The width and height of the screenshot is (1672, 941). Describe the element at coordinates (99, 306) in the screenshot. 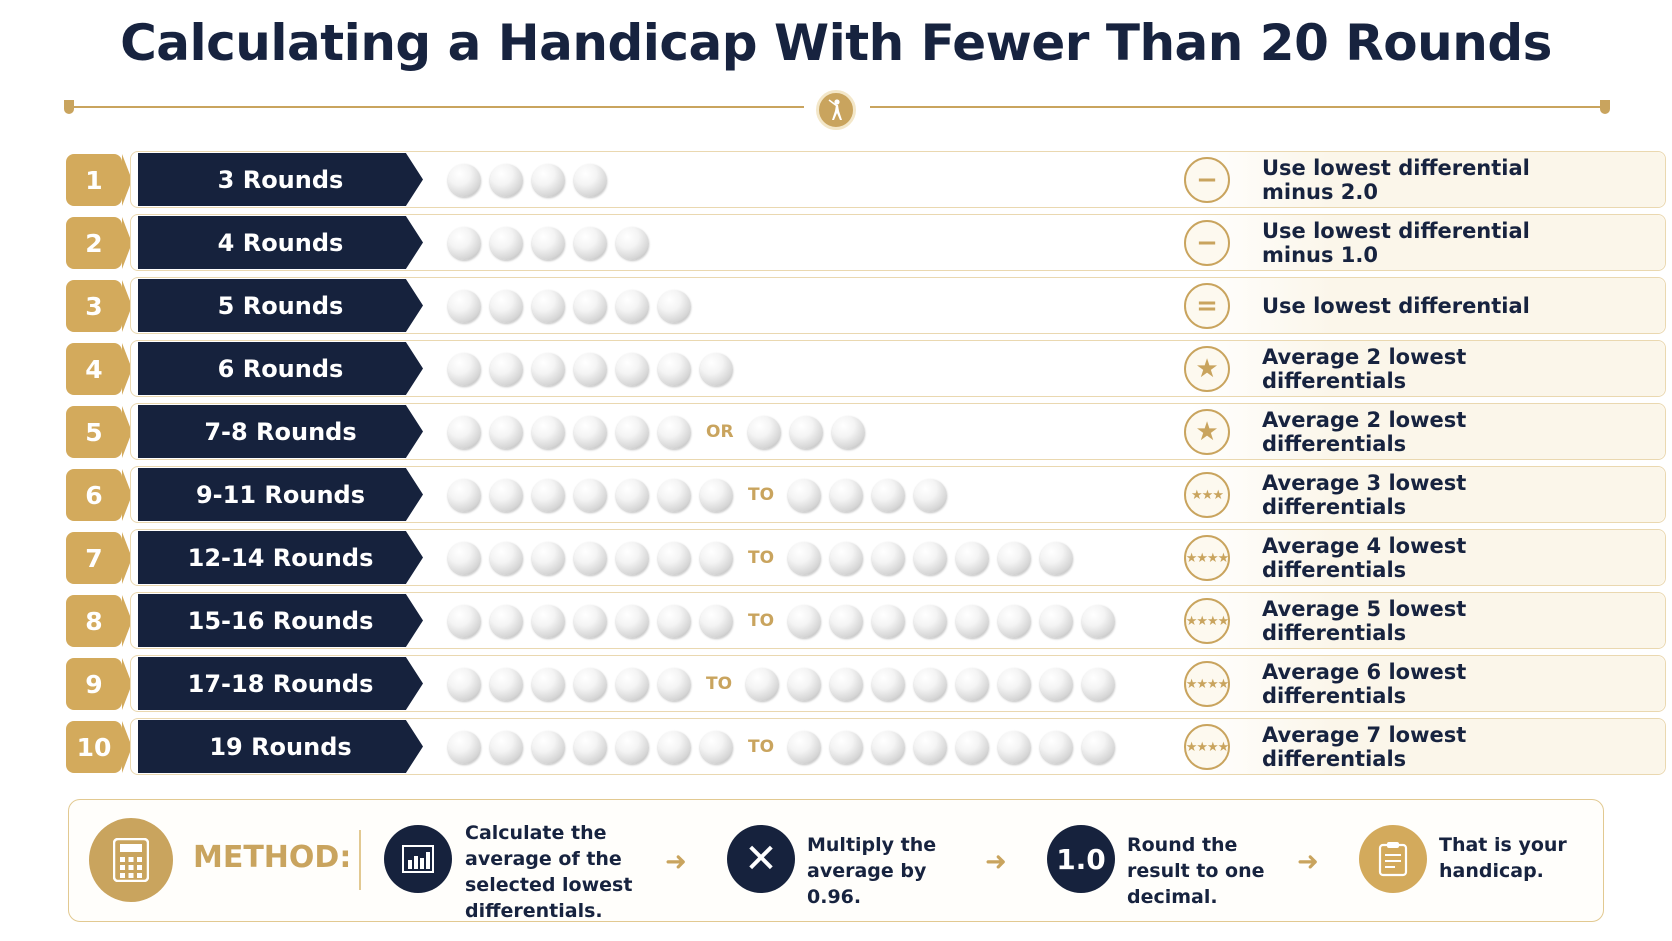

I see `row-number-badge: 3` at that location.